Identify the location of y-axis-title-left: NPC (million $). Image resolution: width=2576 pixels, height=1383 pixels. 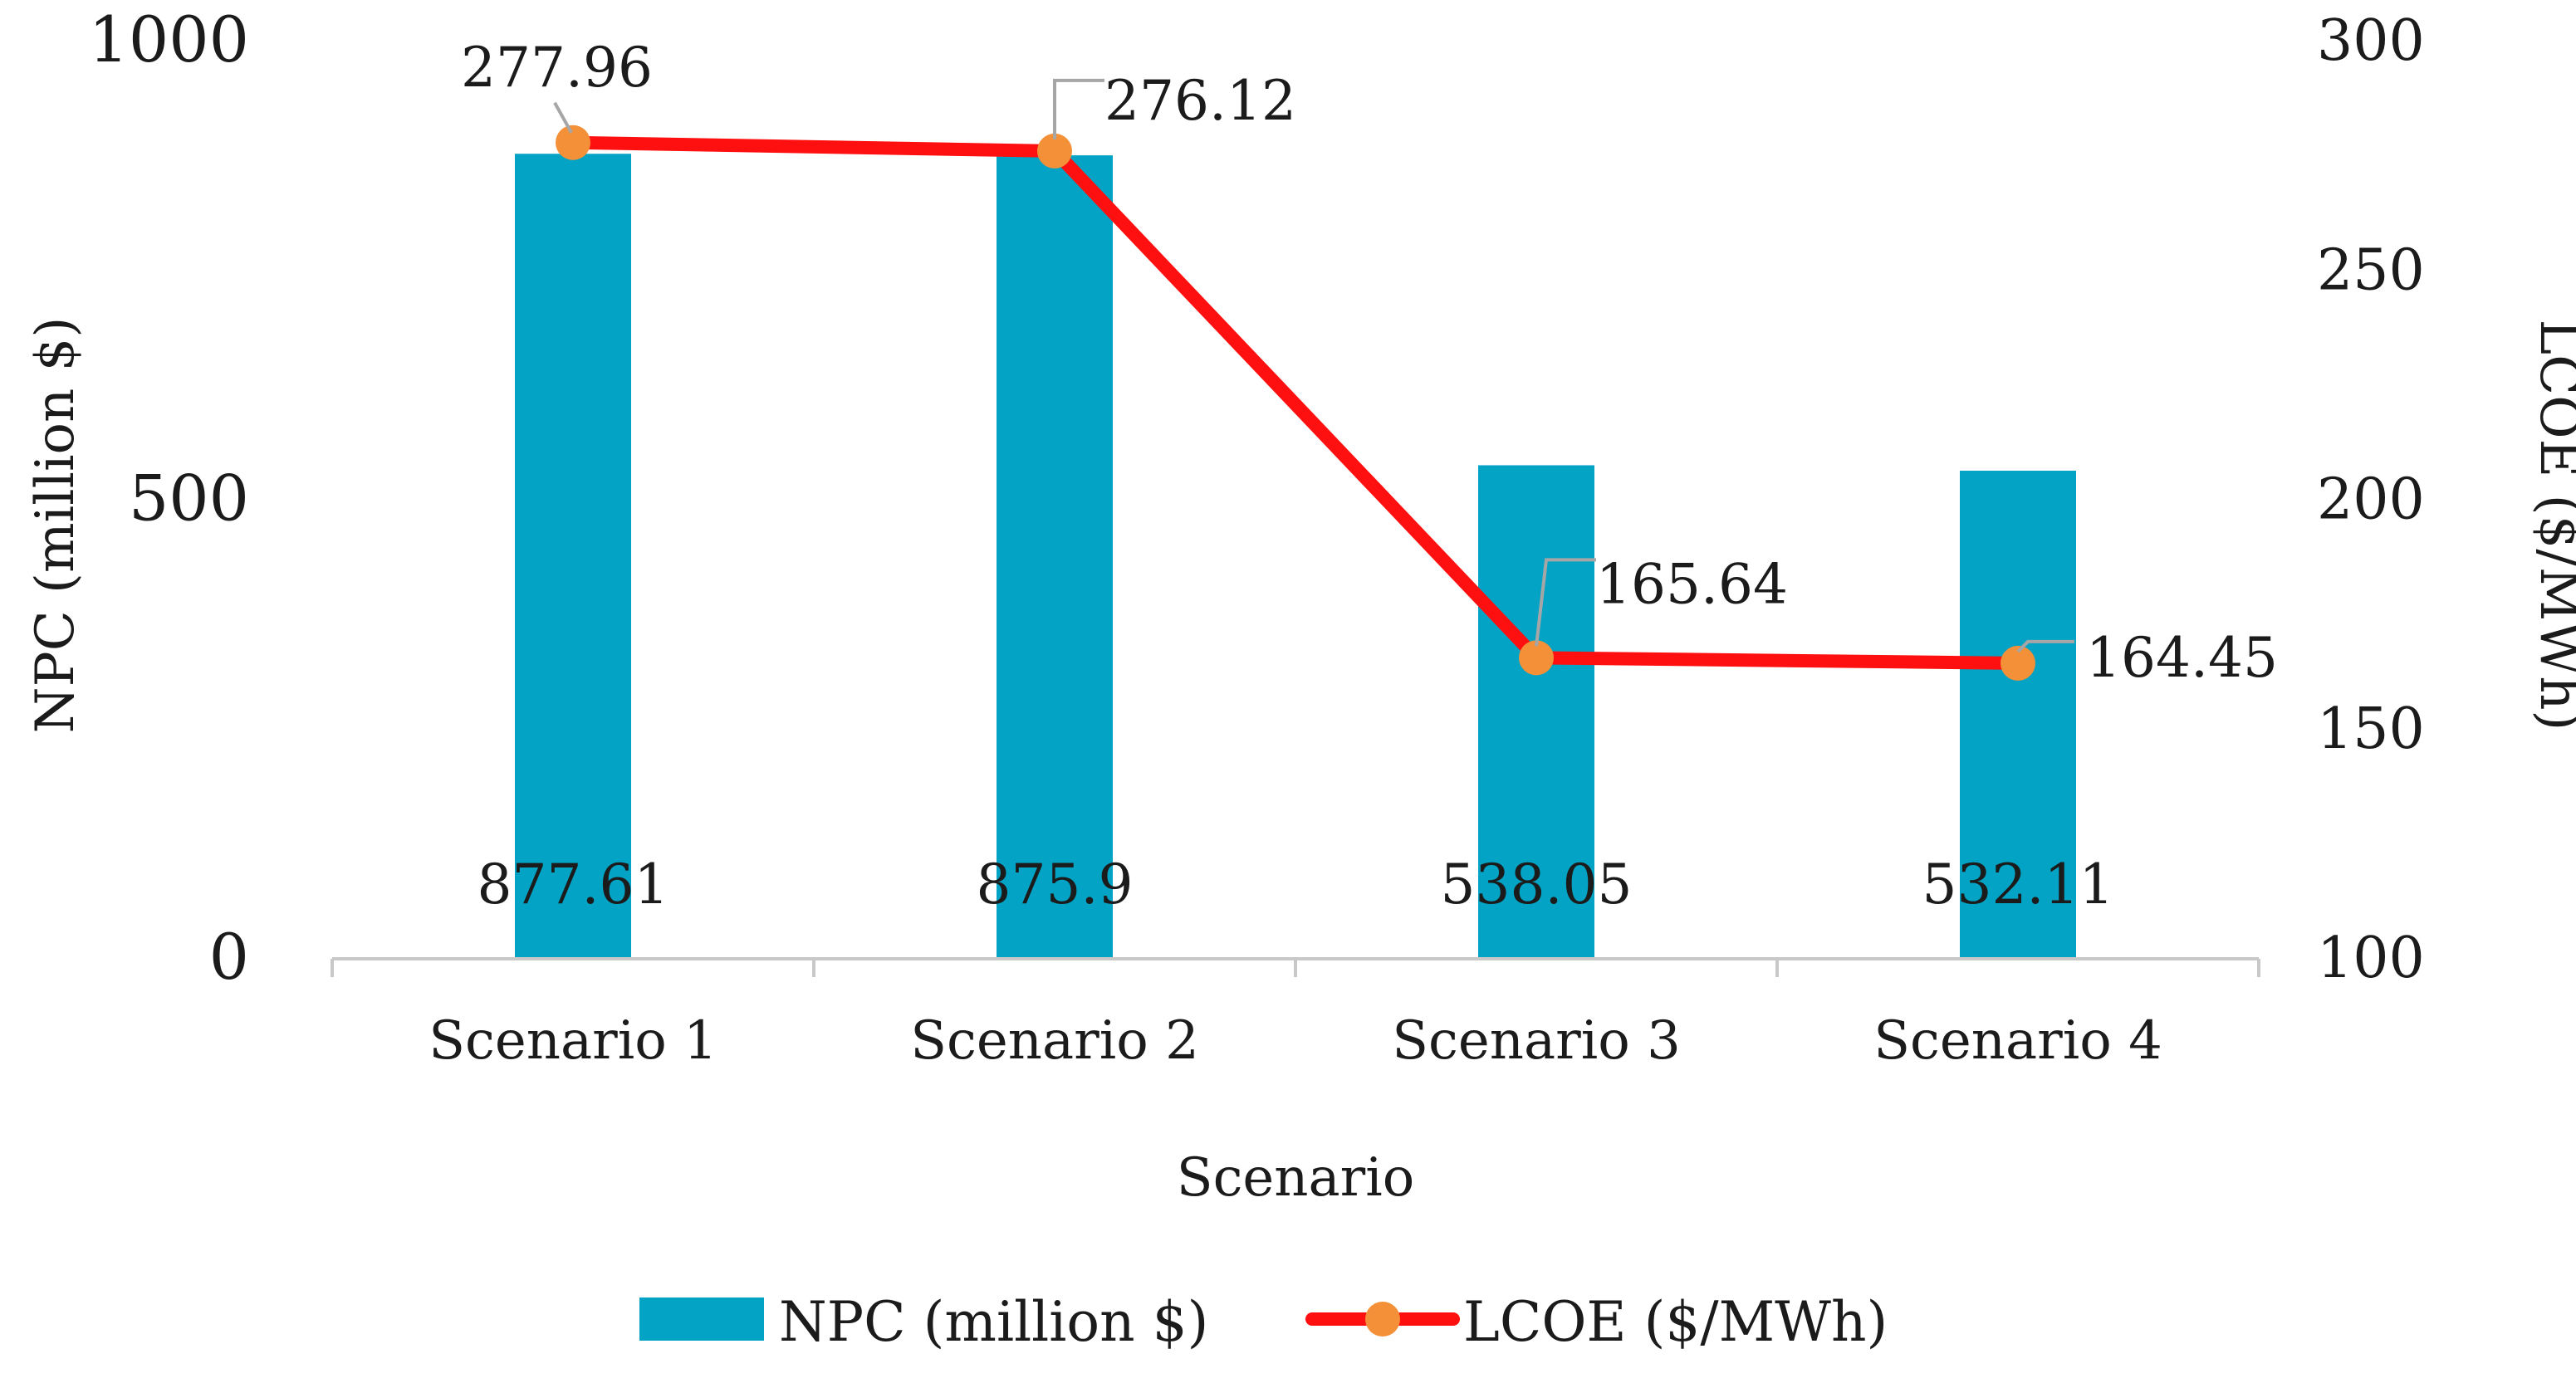
(56, 526).